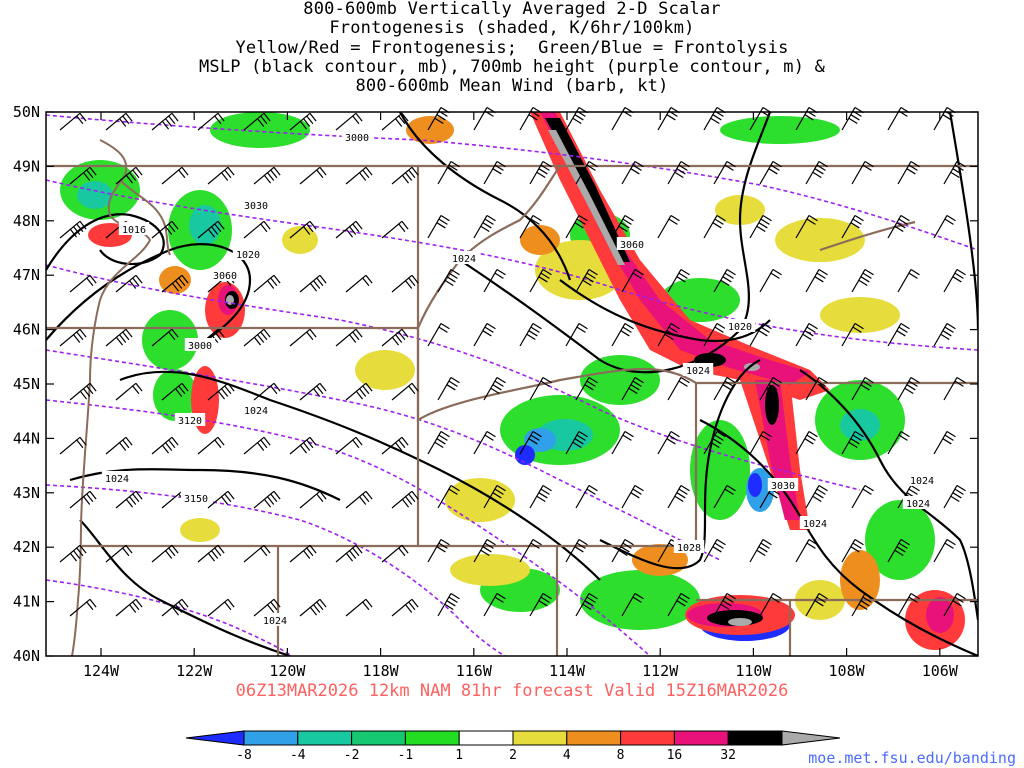 The width and height of the screenshot is (1024, 768). Describe the element at coordinates (26, 166) in the screenshot. I see `lat-label: 49N` at that location.